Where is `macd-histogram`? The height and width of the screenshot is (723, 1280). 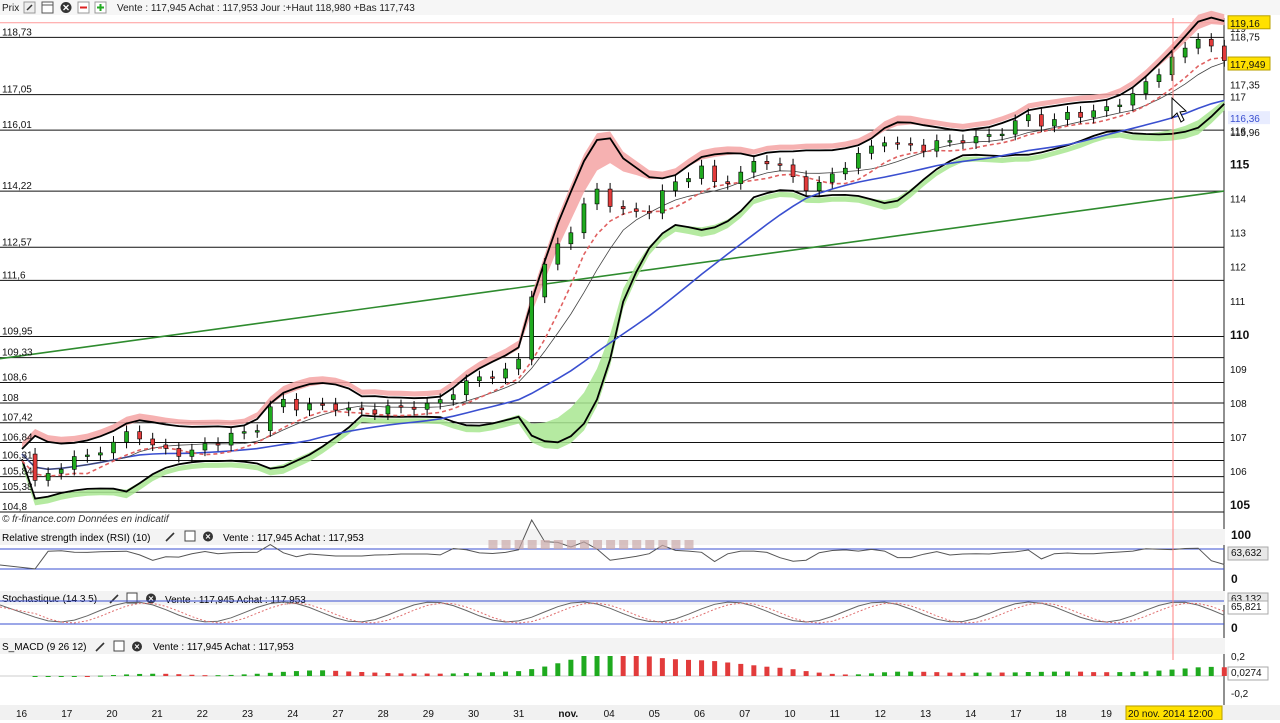 macd-histogram is located at coordinates (613, 666).